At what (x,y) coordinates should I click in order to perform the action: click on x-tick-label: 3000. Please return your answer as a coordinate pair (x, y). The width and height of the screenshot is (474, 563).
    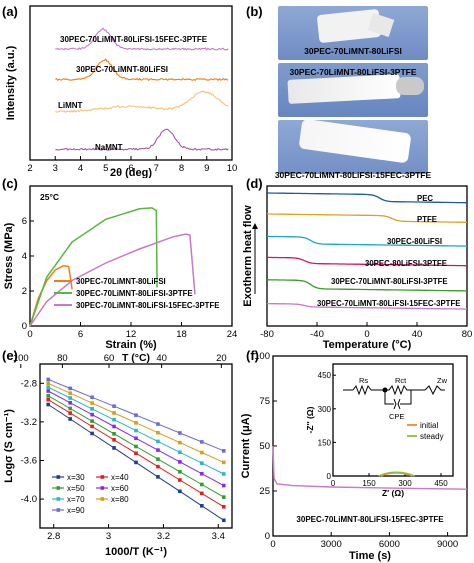
    Looking at the image, I should click on (331, 544).